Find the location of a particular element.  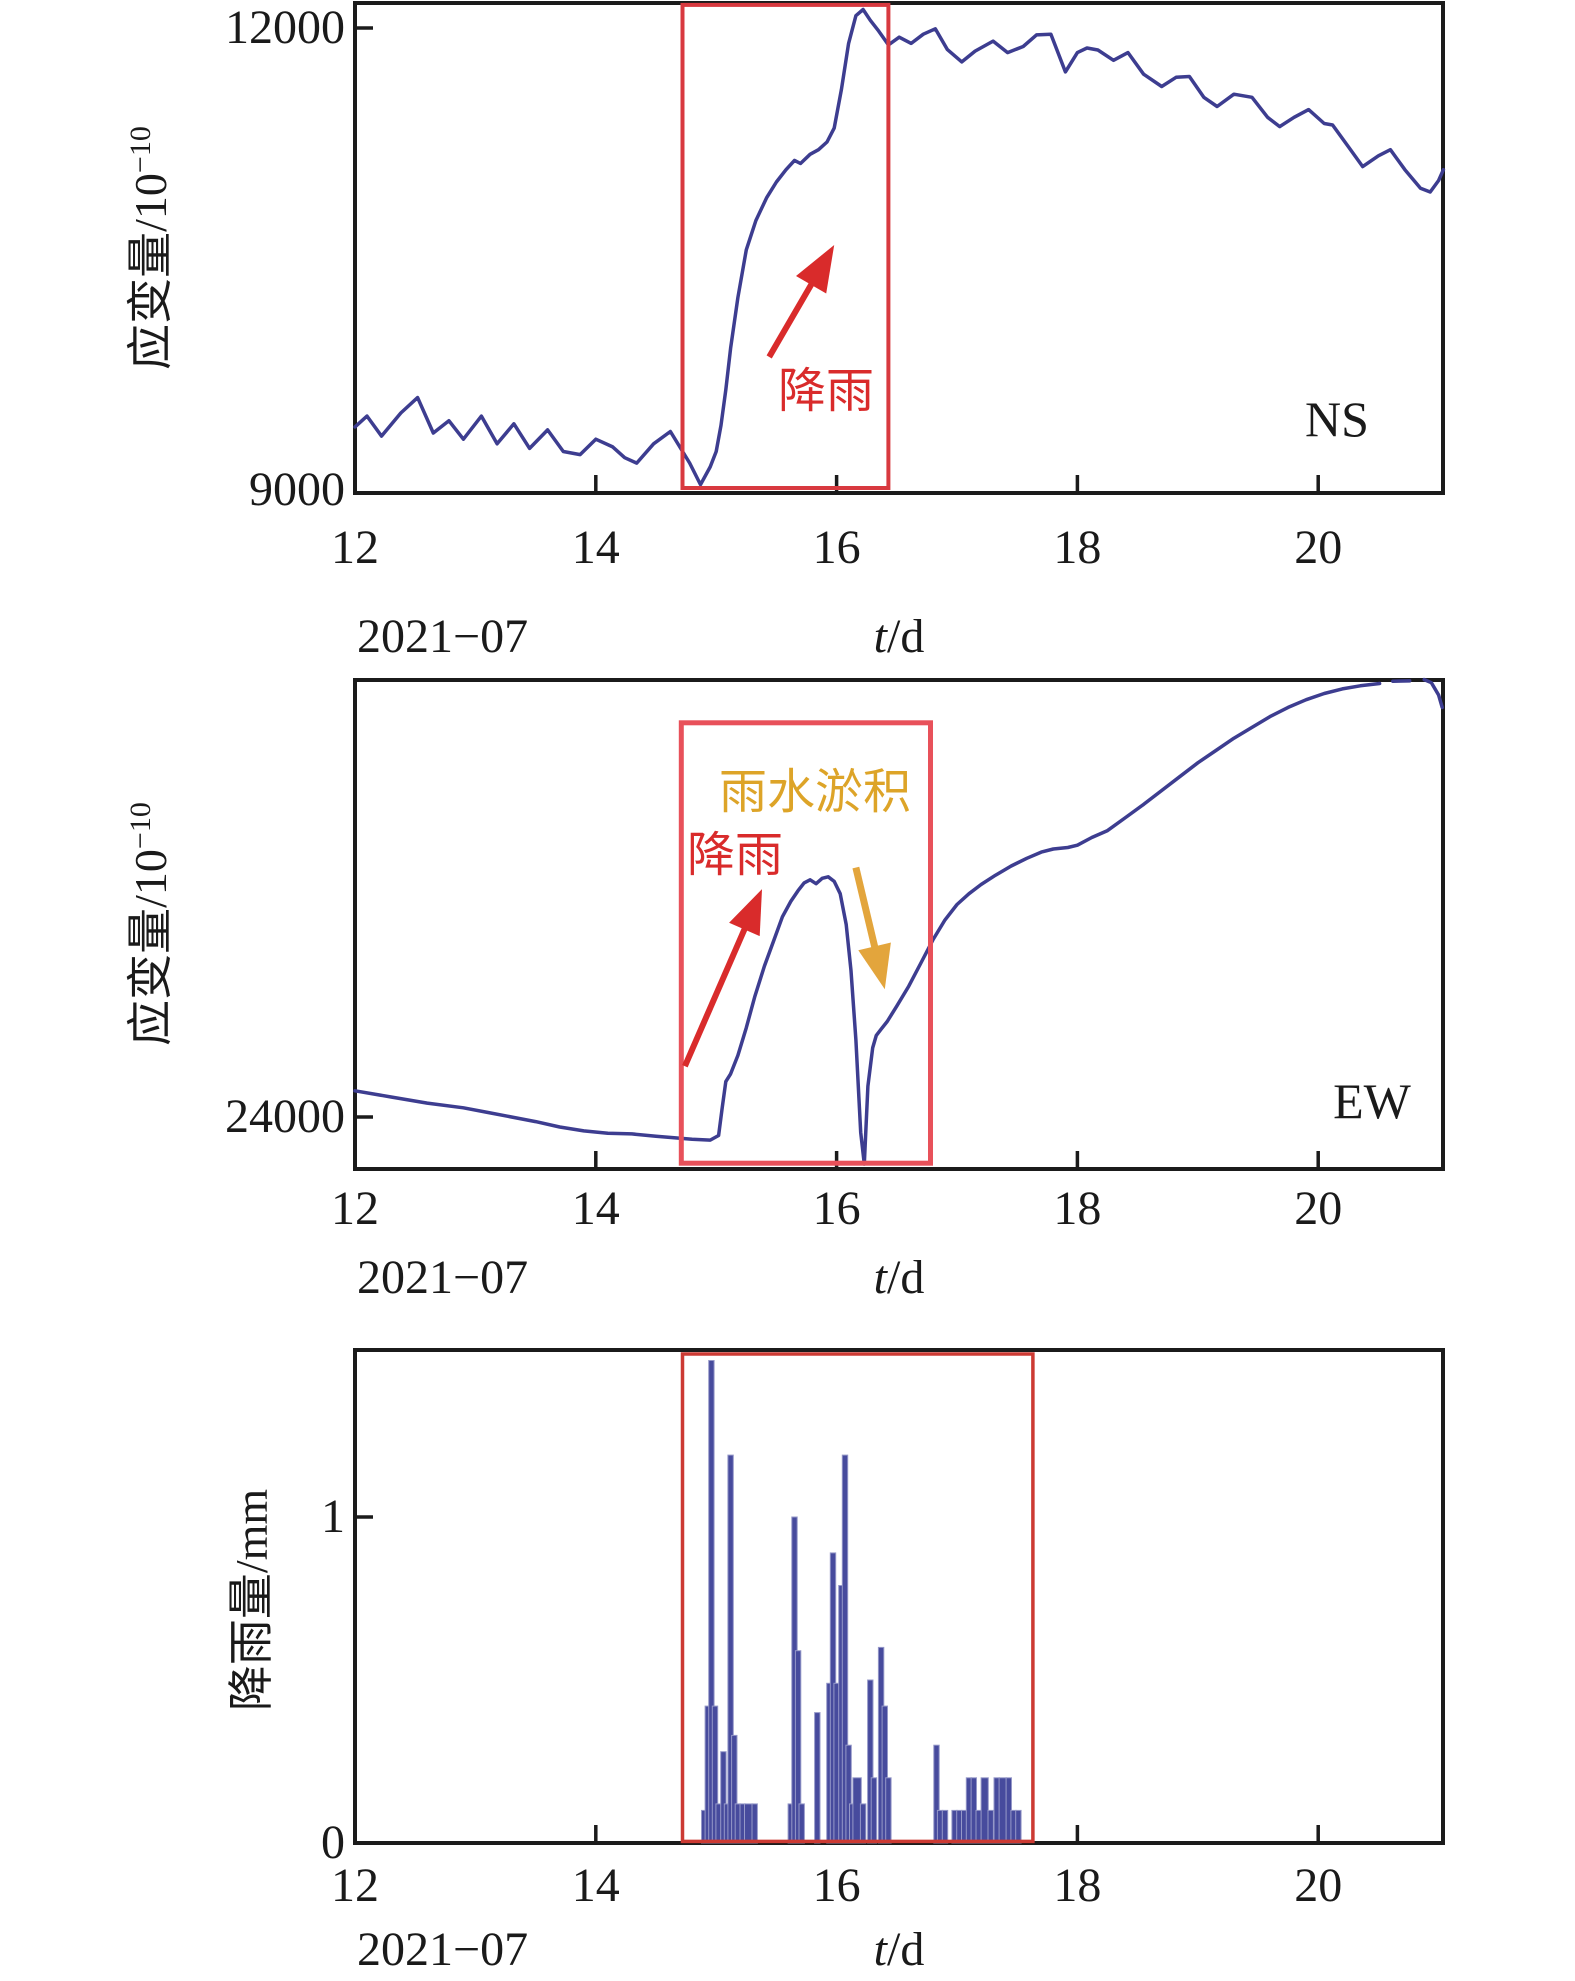

x-axis-unit-d-1: /d is located at coordinates (906, 636).